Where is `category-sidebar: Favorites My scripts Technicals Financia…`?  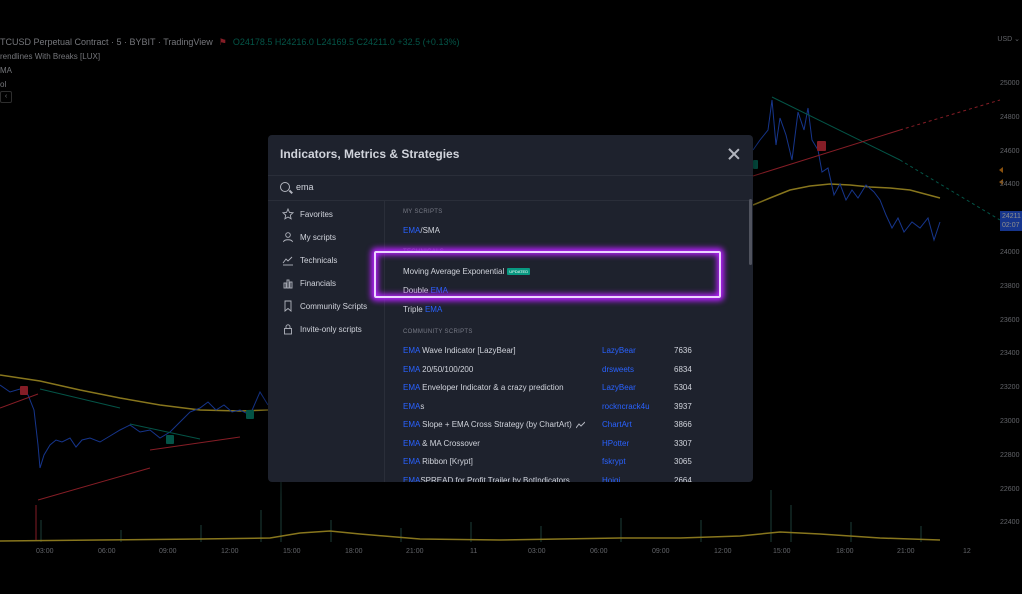
category-sidebar: Favorites My scripts Technicals Financia… is located at coordinates (326, 341).